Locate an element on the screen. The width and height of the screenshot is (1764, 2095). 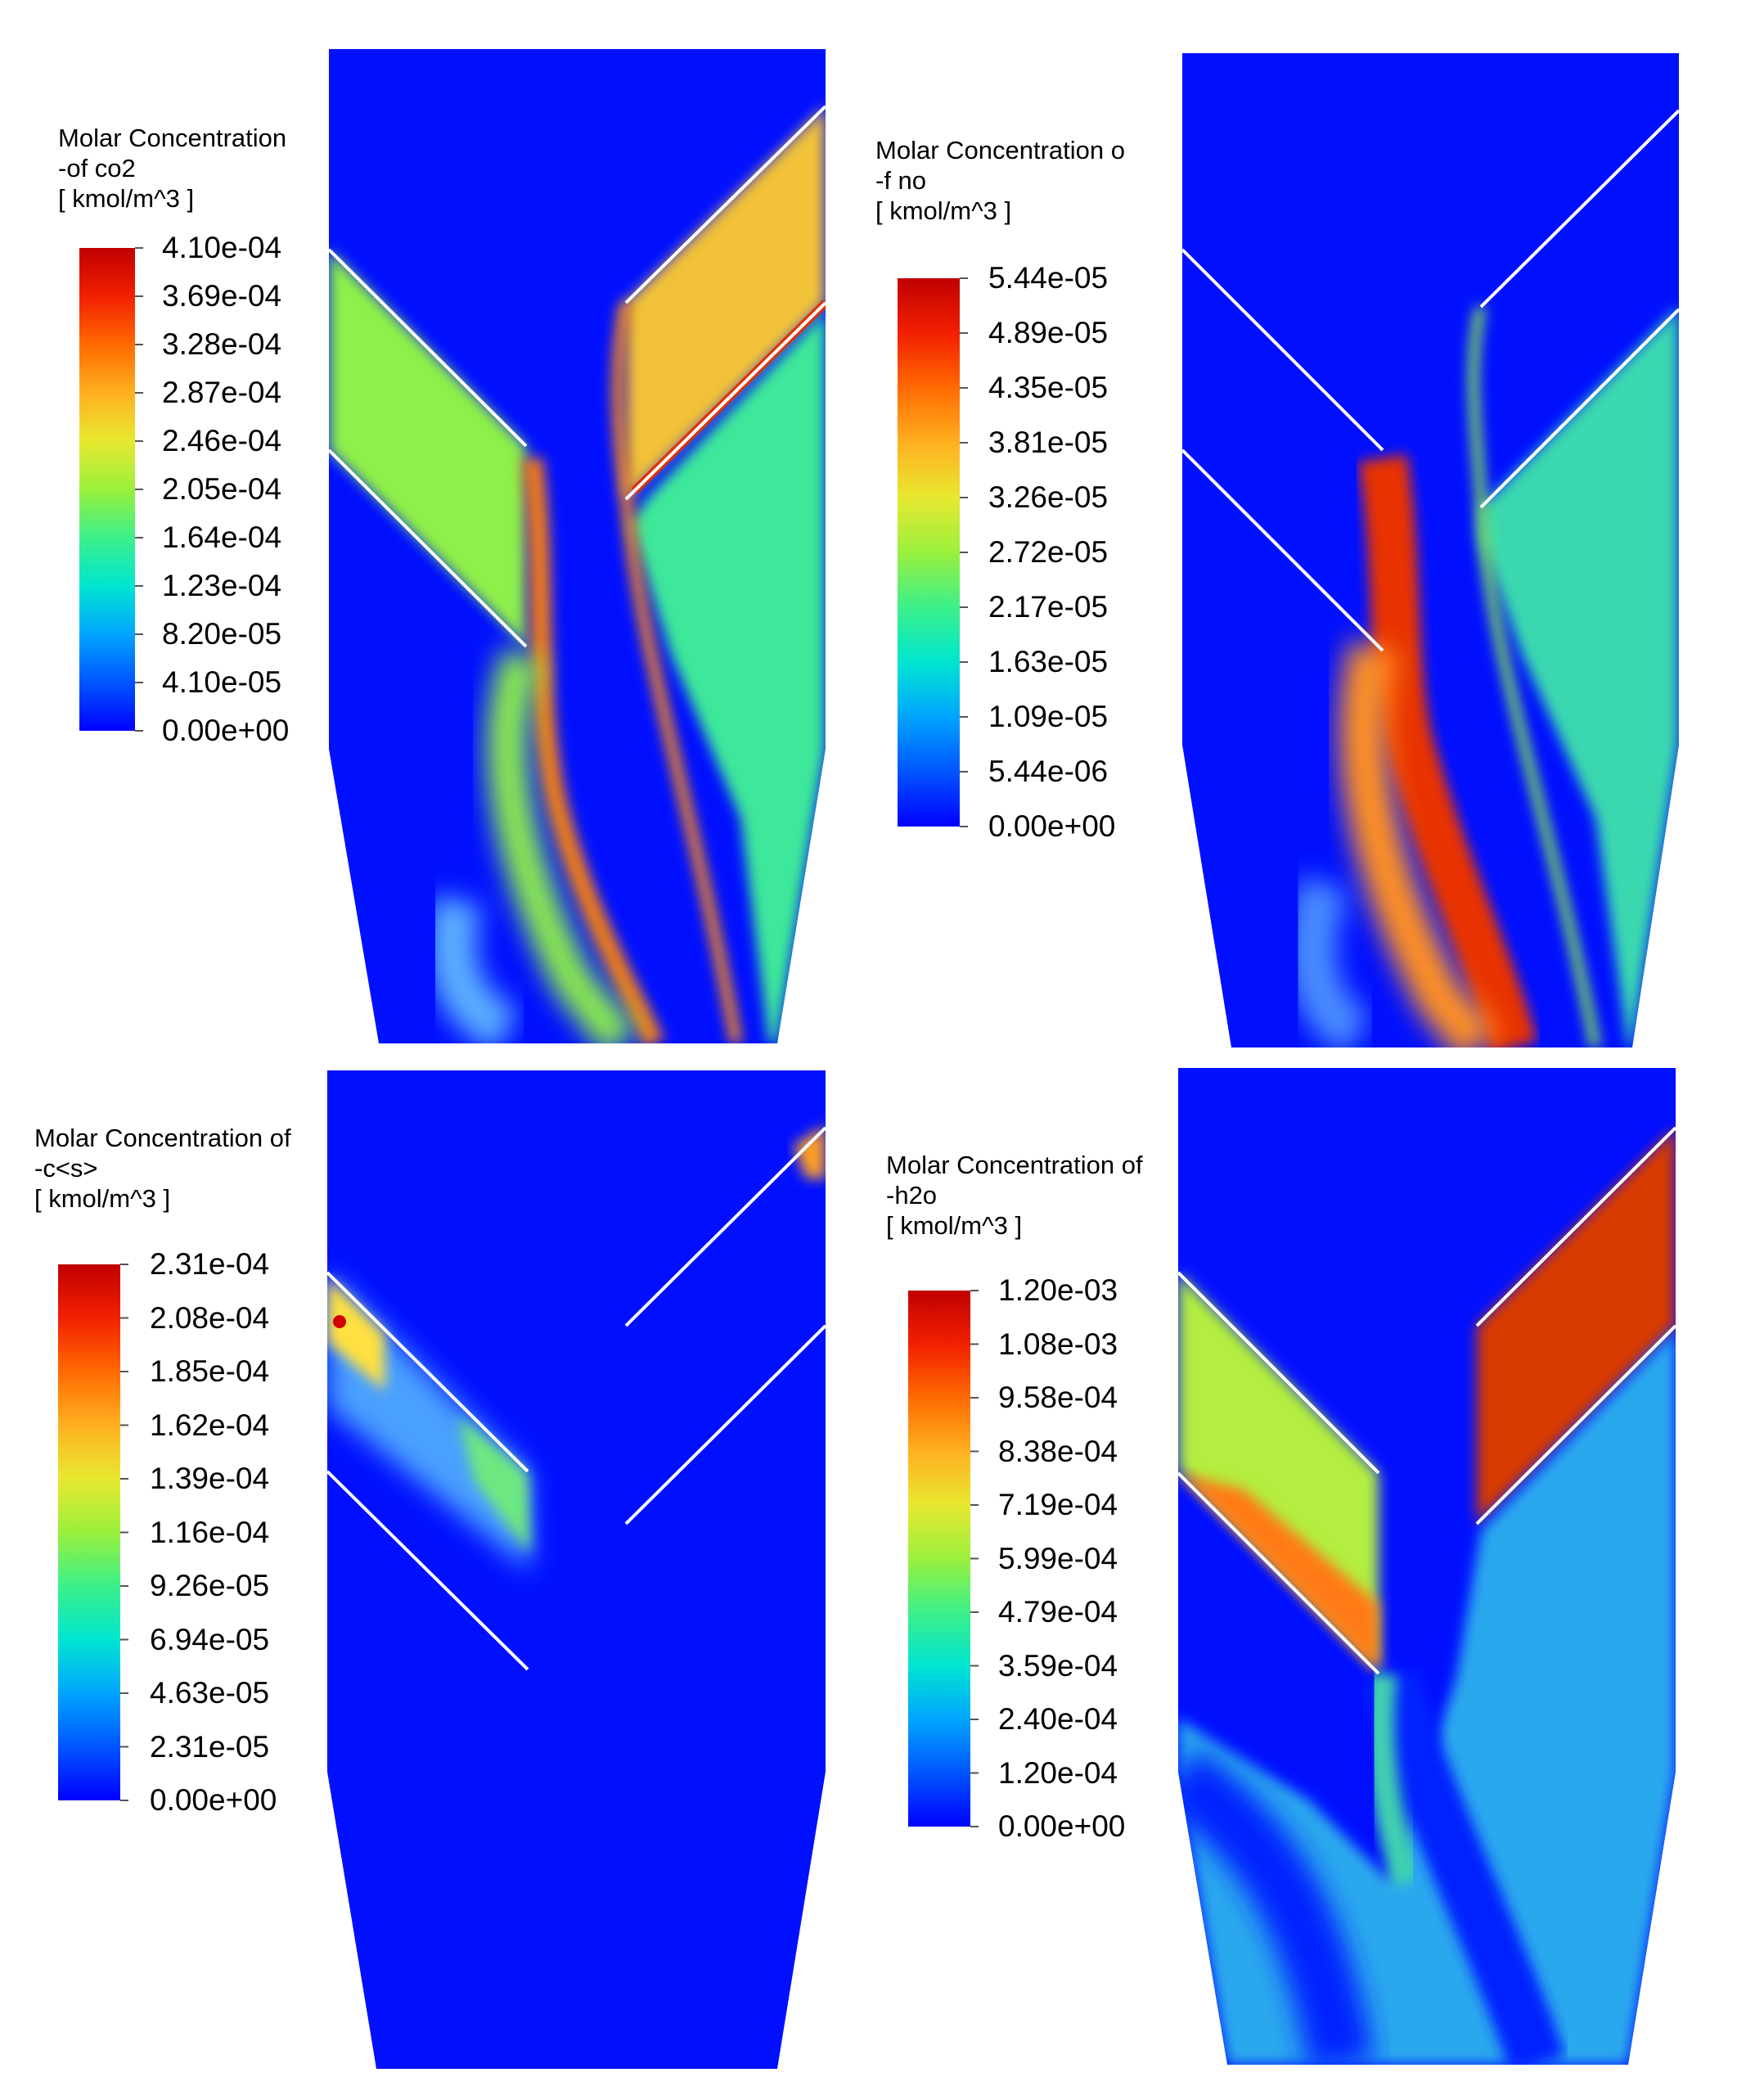
cs-tick-label: 1.62e-04 is located at coordinates (210, 1425).